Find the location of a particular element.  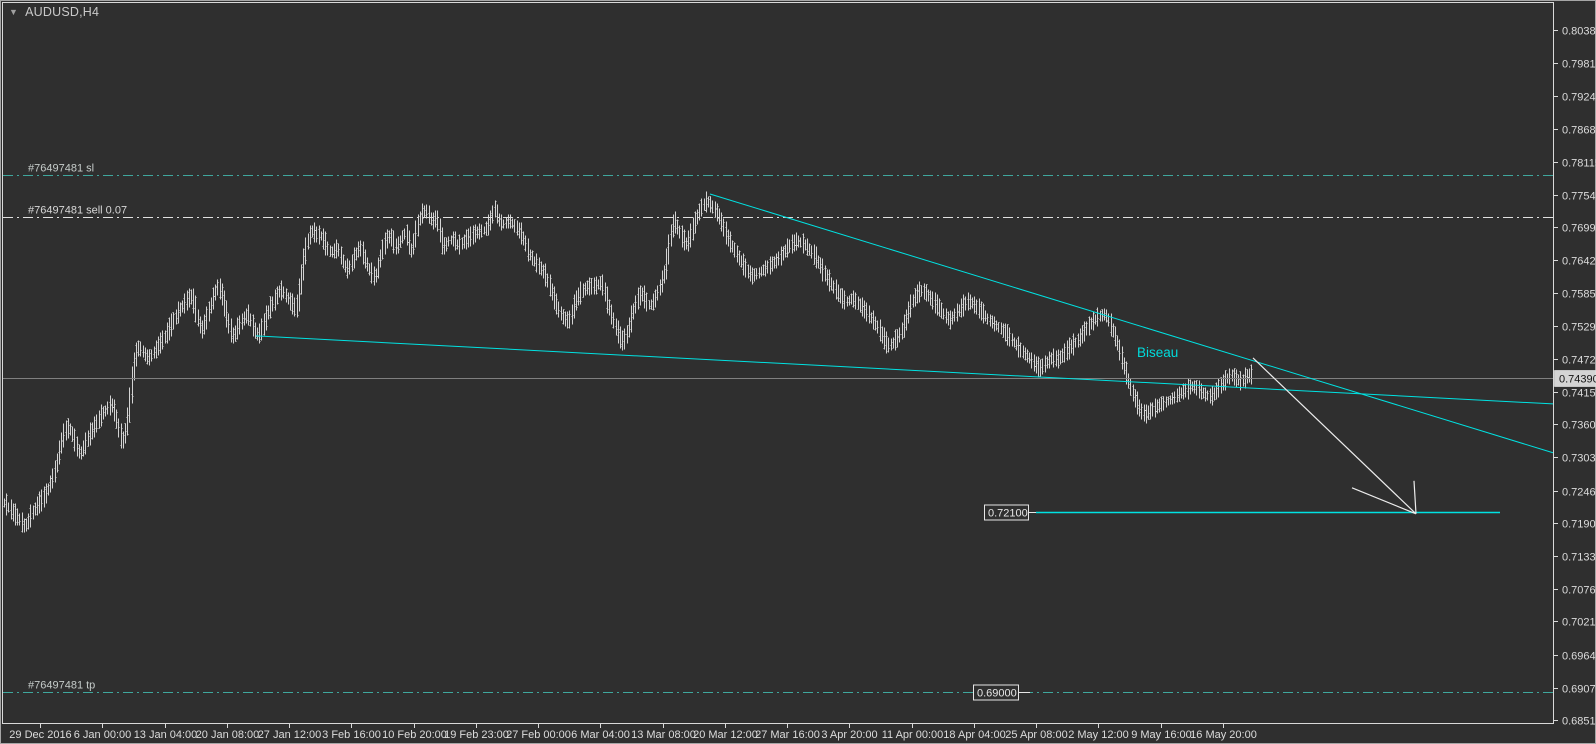

price-box-072100-text: 0.72100 is located at coordinates (1008, 514).